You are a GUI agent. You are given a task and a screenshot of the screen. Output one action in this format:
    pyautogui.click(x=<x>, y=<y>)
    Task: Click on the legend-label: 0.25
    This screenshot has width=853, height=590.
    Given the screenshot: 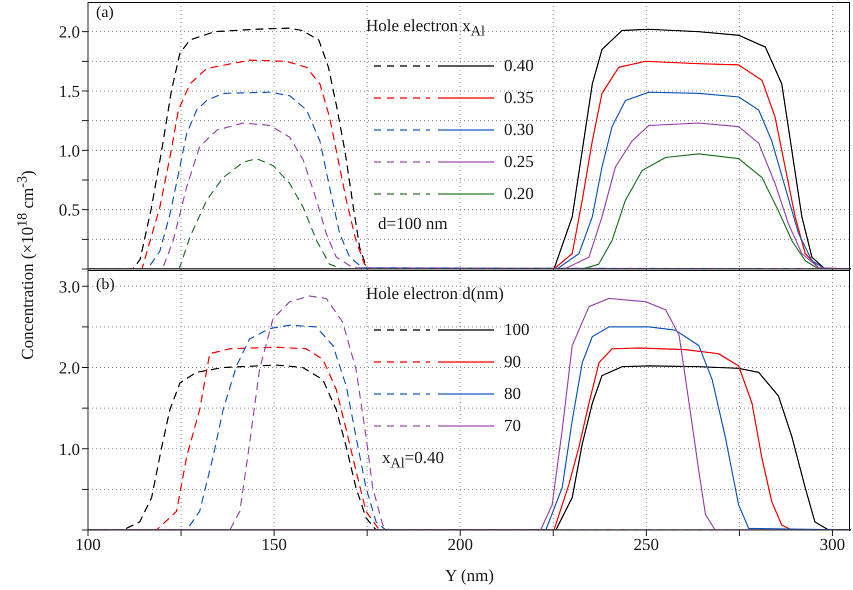 What is the action you would take?
    pyautogui.click(x=519, y=162)
    